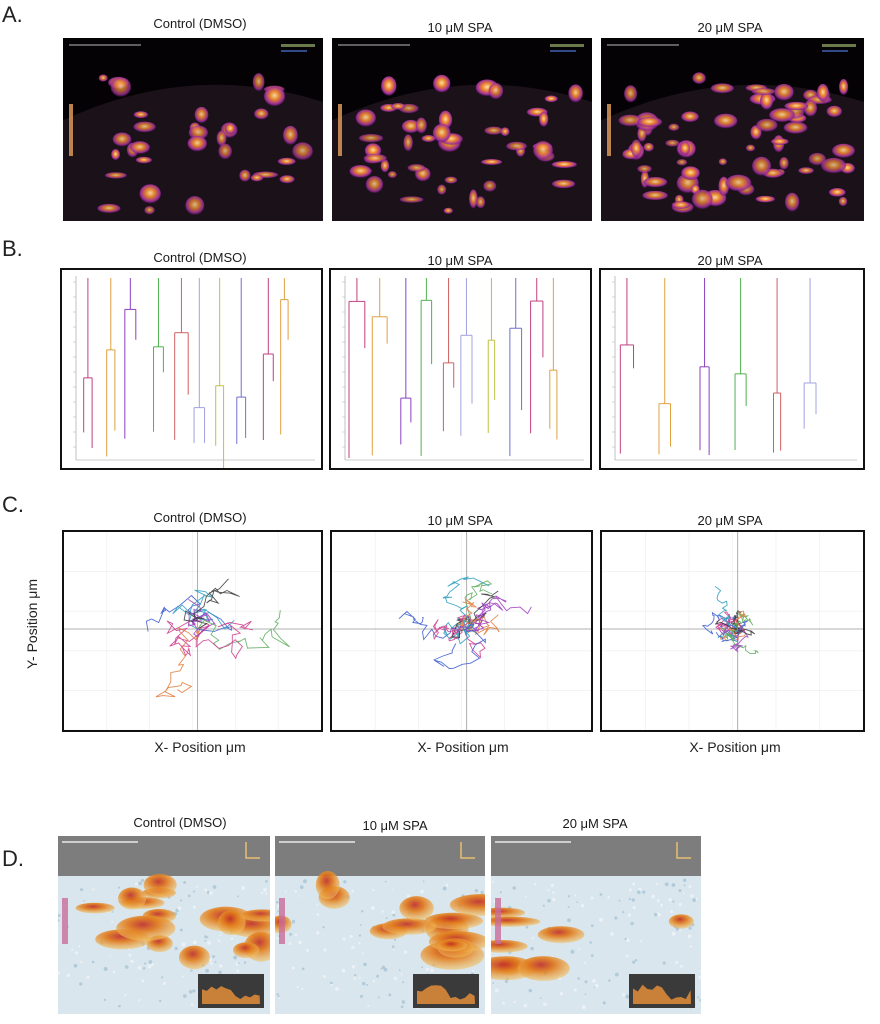 This screenshot has width=880, height=1024. I want to click on panel-c-xlabel-20um: X- Position μm, so click(735, 747).